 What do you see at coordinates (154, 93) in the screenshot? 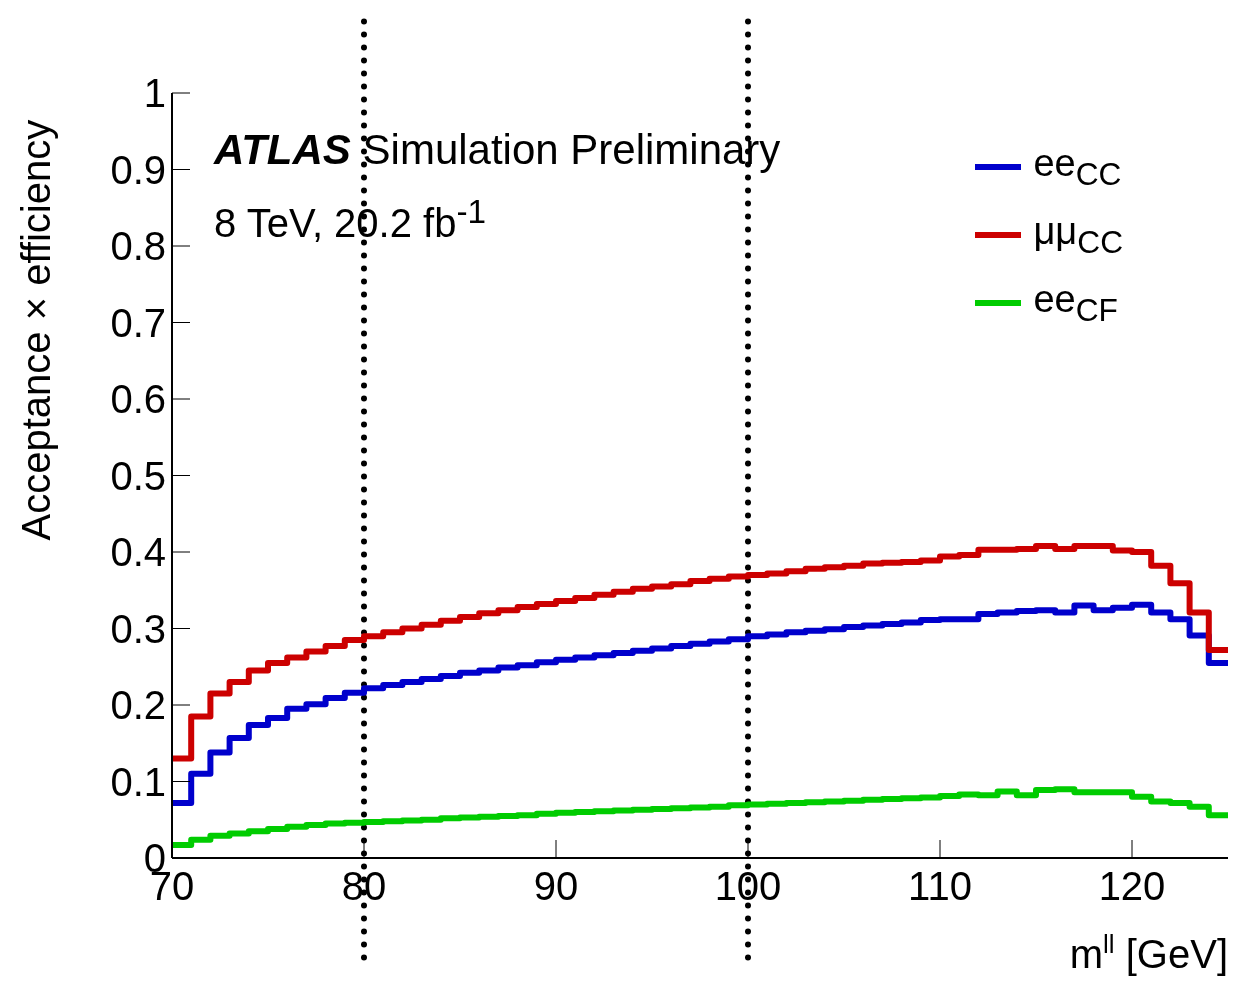
I see `y-tick-label: 1` at bounding box center [154, 93].